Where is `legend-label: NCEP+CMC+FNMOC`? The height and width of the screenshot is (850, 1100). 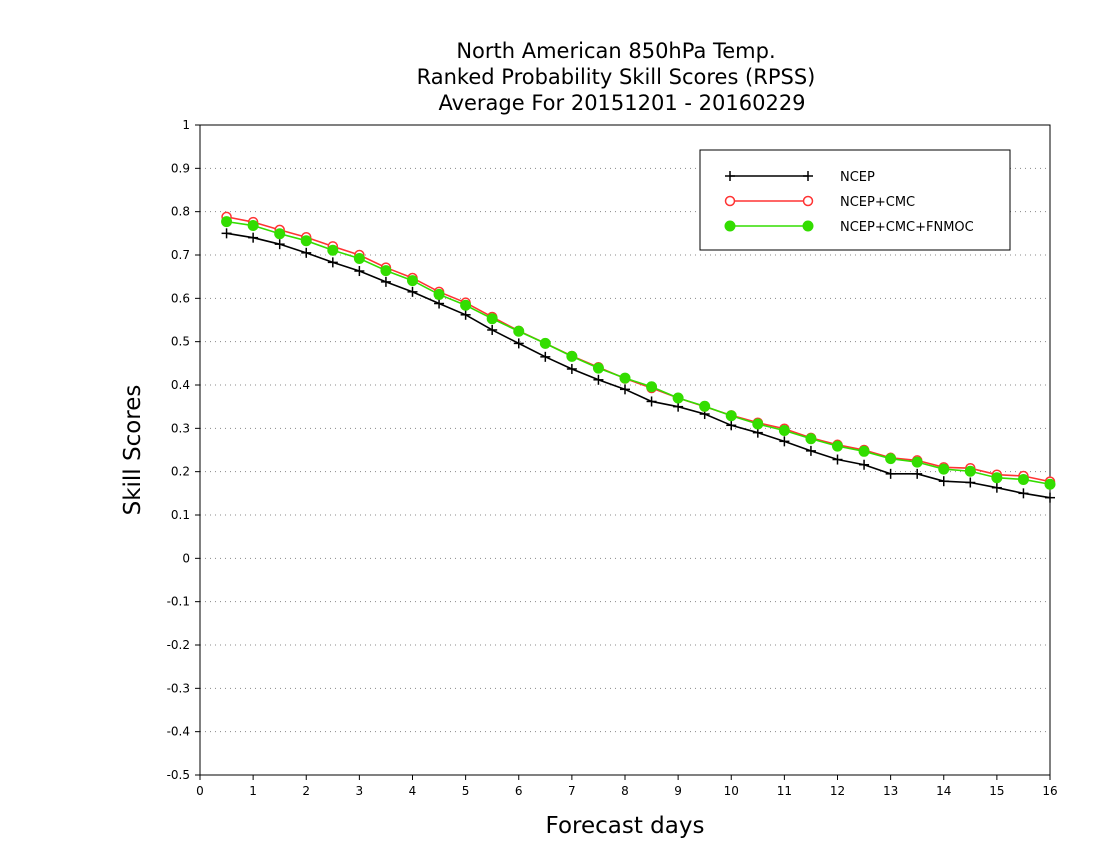
legend-label: NCEP+CMC+FNMOC is located at coordinates (907, 227).